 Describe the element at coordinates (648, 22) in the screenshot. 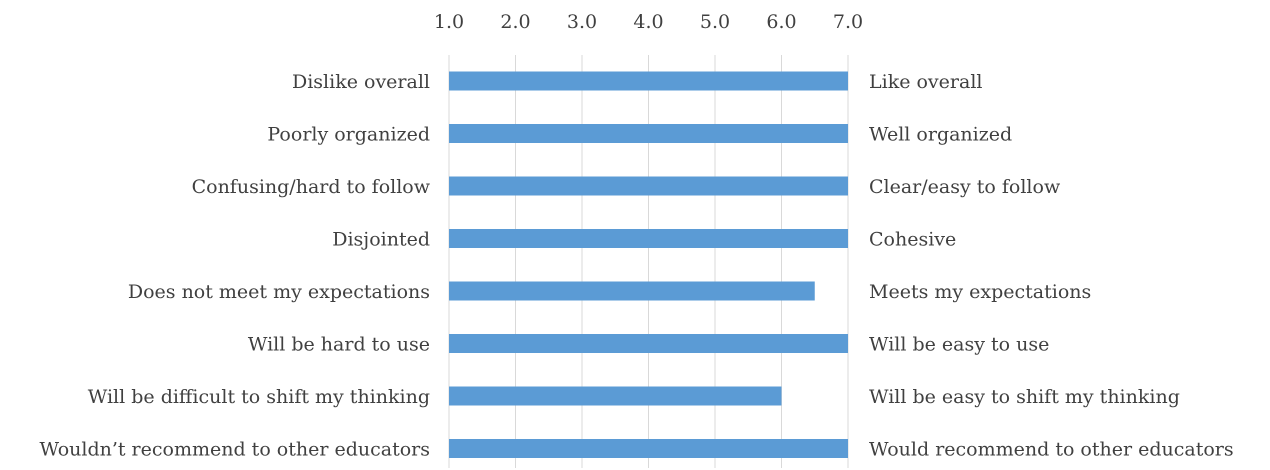

I see `x-tick-label: 4.0` at that location.